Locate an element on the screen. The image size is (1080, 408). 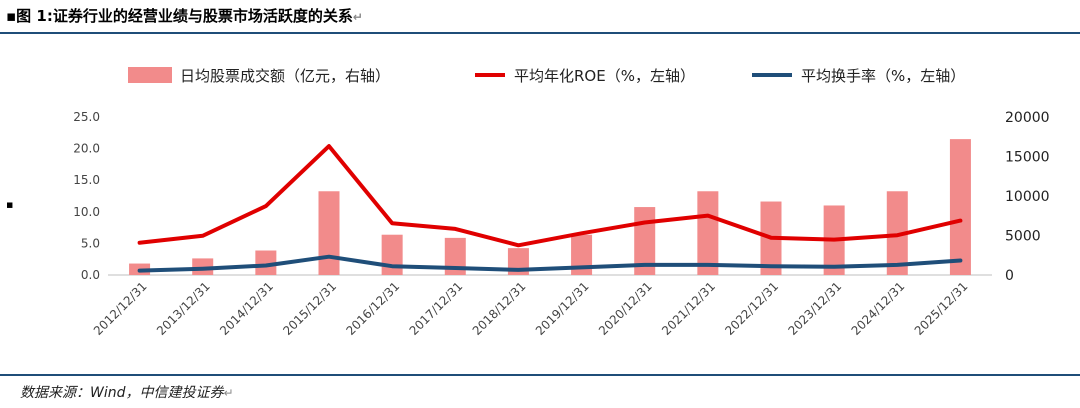
x-tick-label: 2019/12/31 is located at coordinates (562, 308).